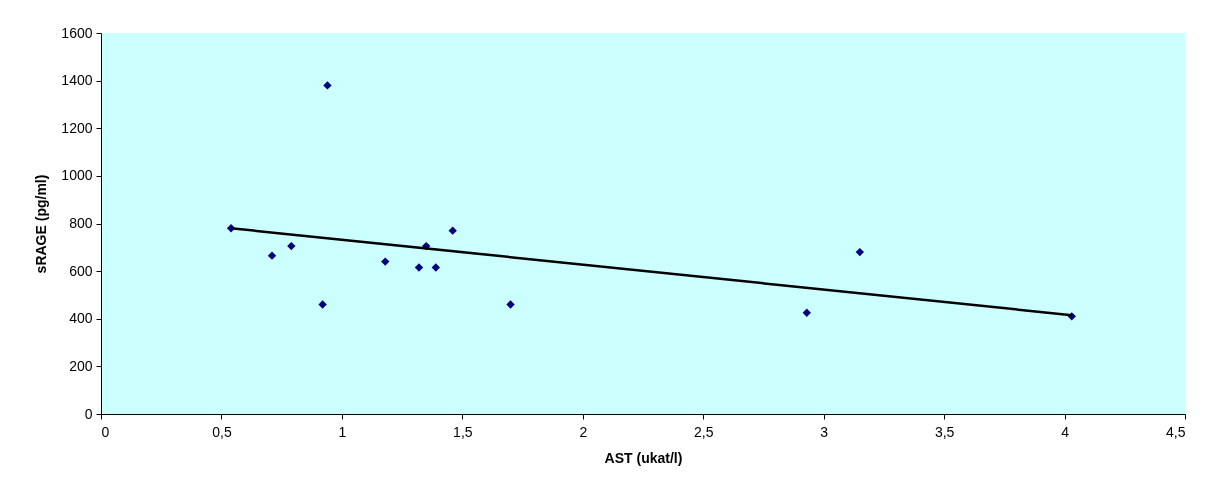 Image resolution: width=1229 pixels, height=500 pixels. What do you see at coordinates (1176, 431) in the screenshot?
I see `x-tick-label: 4,5` at bounding box center [1176, 431].